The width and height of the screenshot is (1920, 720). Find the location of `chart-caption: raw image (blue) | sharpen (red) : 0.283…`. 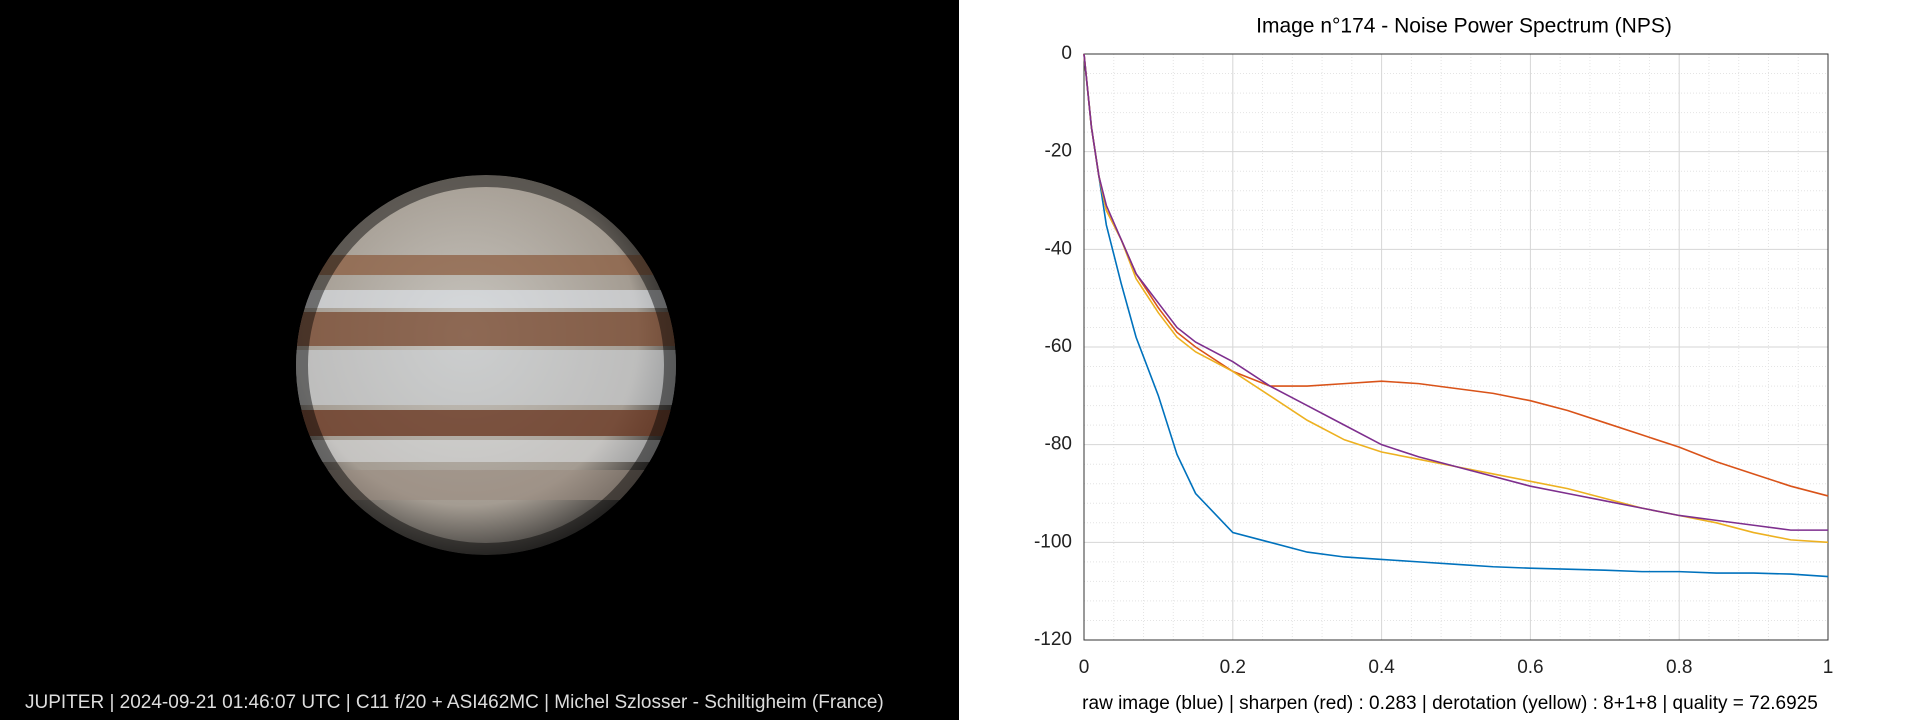

chart-caption: raw image (blue) | sharpen (red) : 0.283… is located at coordinates (1450, 703).